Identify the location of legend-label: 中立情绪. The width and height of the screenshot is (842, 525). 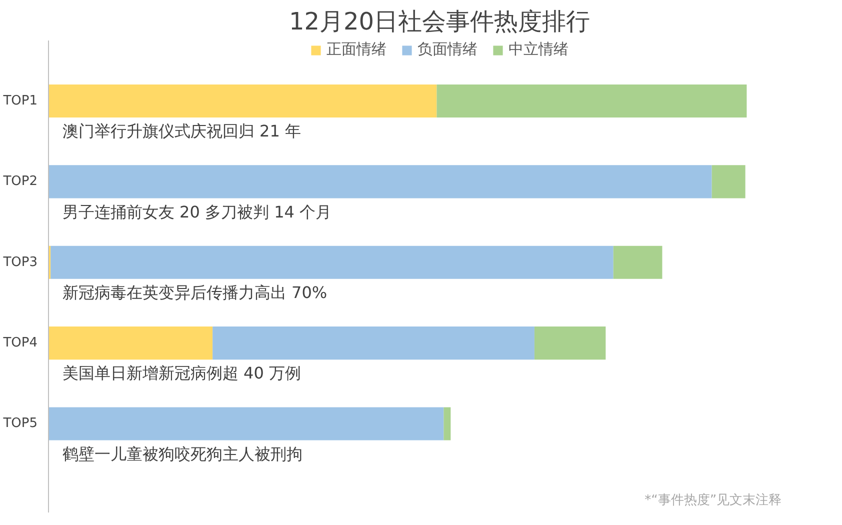
(538, 49).